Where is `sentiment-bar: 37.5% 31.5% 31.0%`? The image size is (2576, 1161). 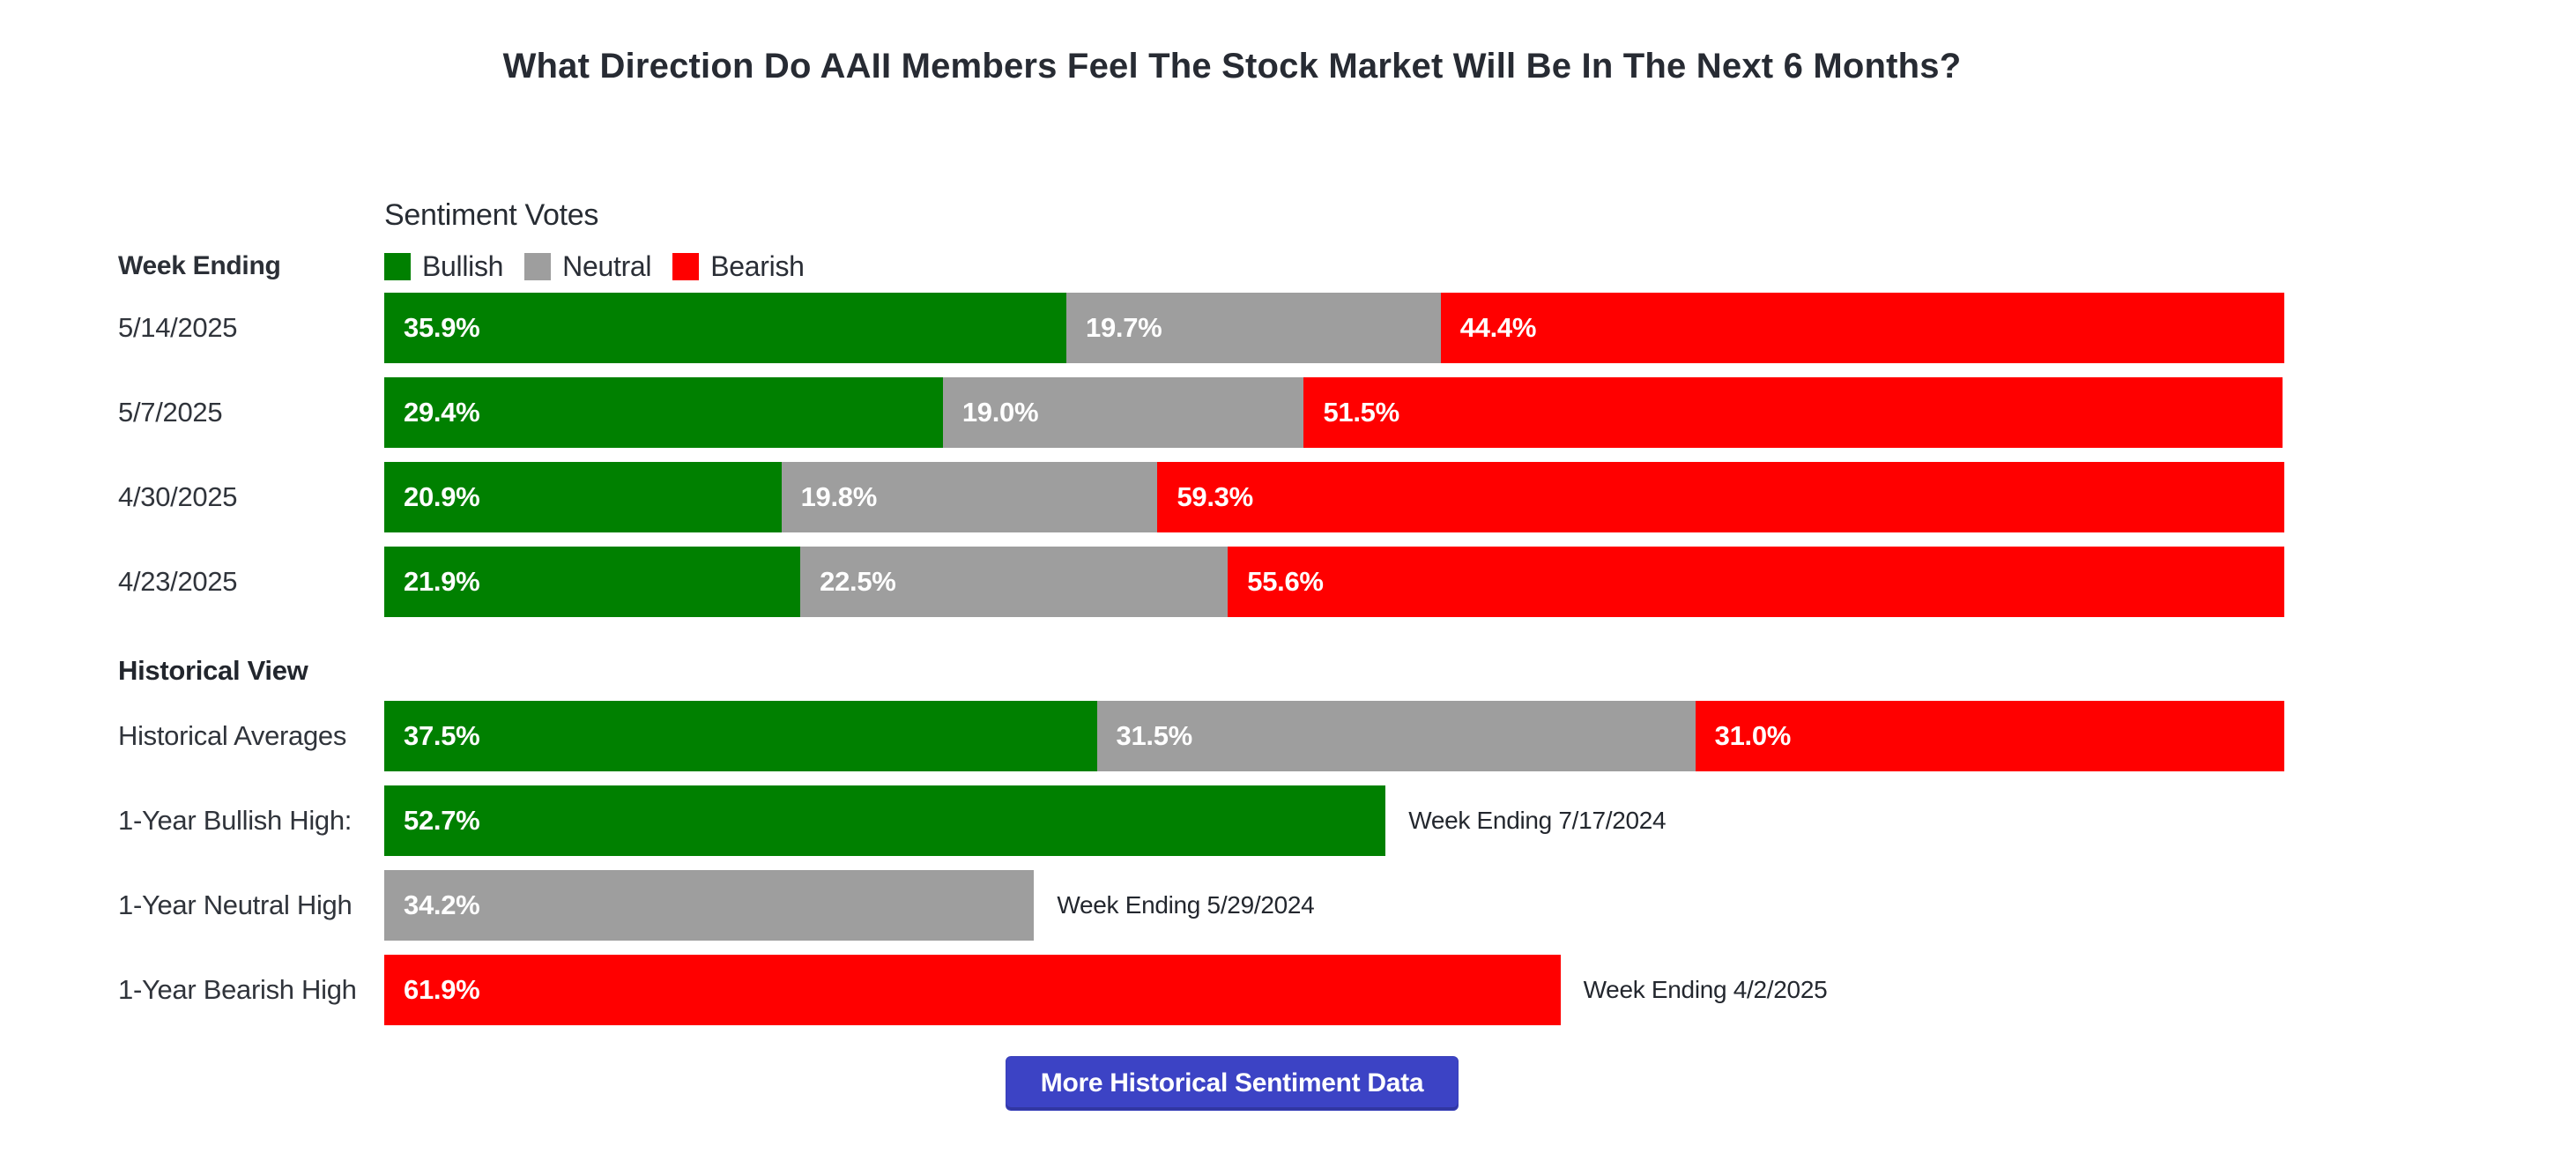
sentiment-bar: 37.5% 31.5% 31.0% is located at coordinates (1334, 736).